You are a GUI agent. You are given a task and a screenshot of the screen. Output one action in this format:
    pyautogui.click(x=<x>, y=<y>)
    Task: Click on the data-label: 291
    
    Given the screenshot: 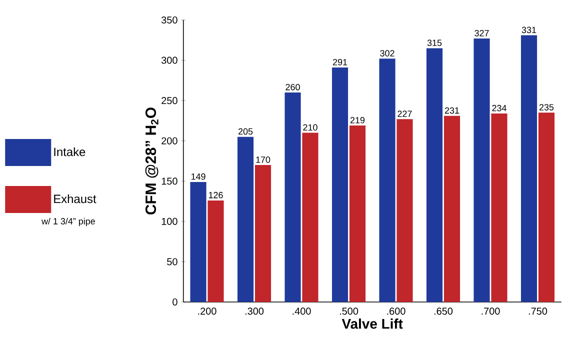 What is the action you would take?
    pyautogui.click(x=340, y=62)
    